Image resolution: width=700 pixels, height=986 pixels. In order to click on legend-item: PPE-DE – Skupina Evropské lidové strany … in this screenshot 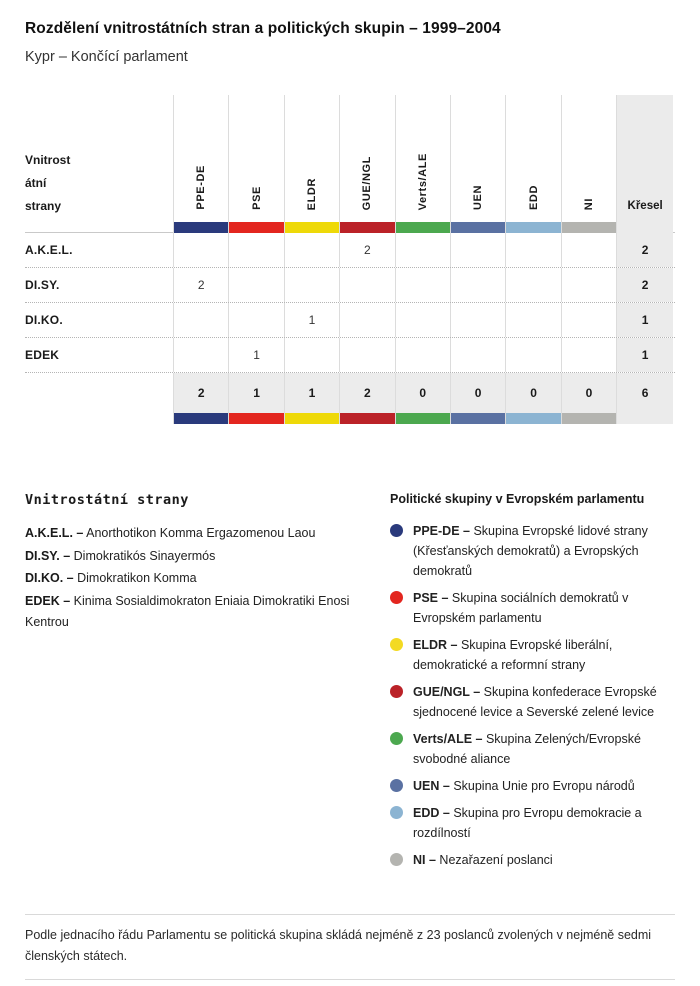, I will do `click(532, 551)`.